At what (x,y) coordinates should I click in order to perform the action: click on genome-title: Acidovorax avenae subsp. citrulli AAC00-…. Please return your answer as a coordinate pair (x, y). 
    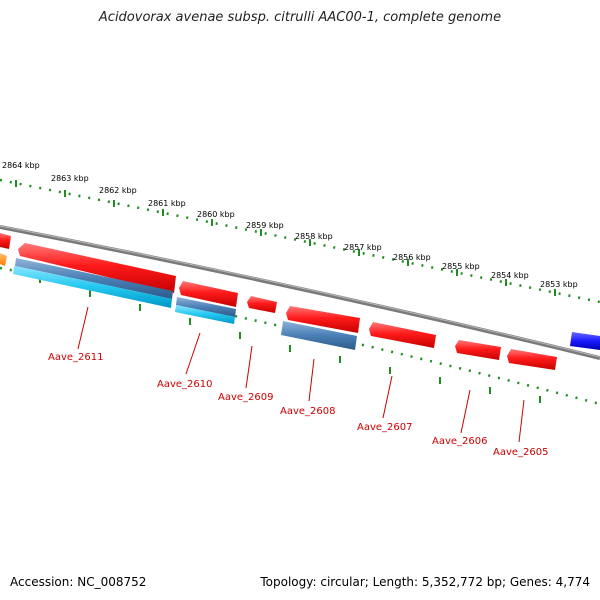
    Looking at the image, I should click on (300, 17).